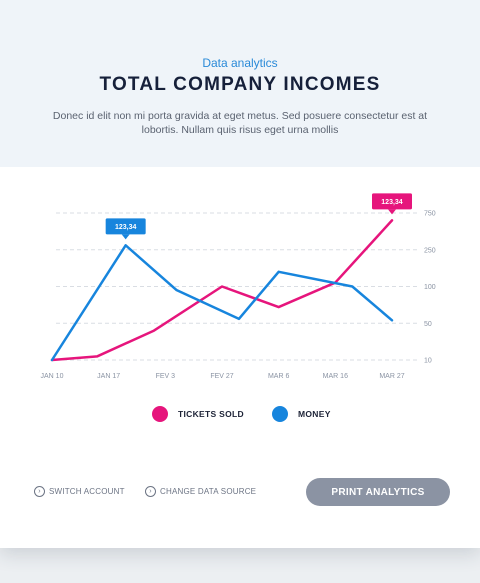 This screenshot has height=583, width=480. I want to click on y-tick-label: 100, so click(430, 287).